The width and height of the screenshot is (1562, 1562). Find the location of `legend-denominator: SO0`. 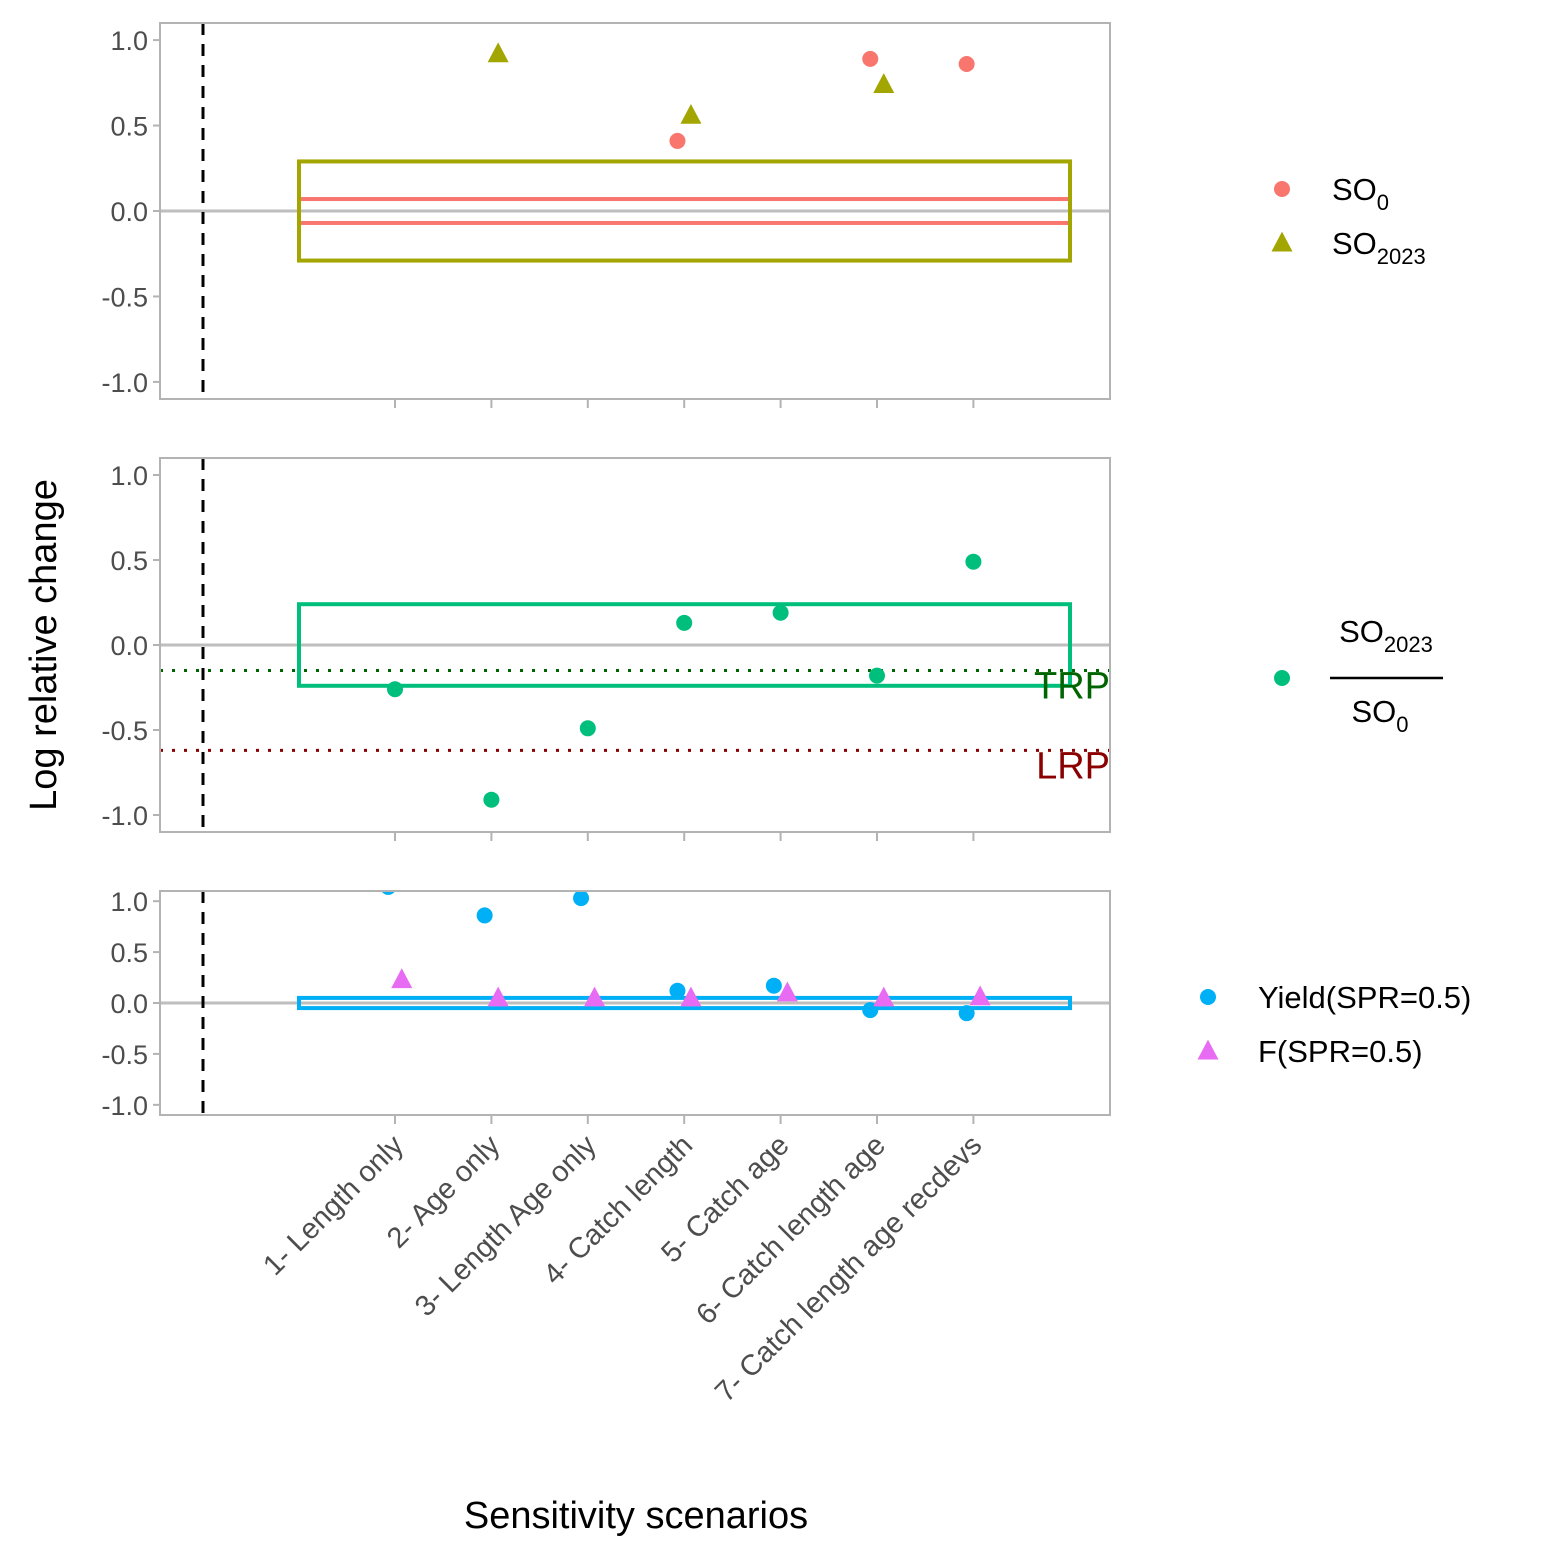

legend-denominator: SO0 is located at coordinates (1379, 715).